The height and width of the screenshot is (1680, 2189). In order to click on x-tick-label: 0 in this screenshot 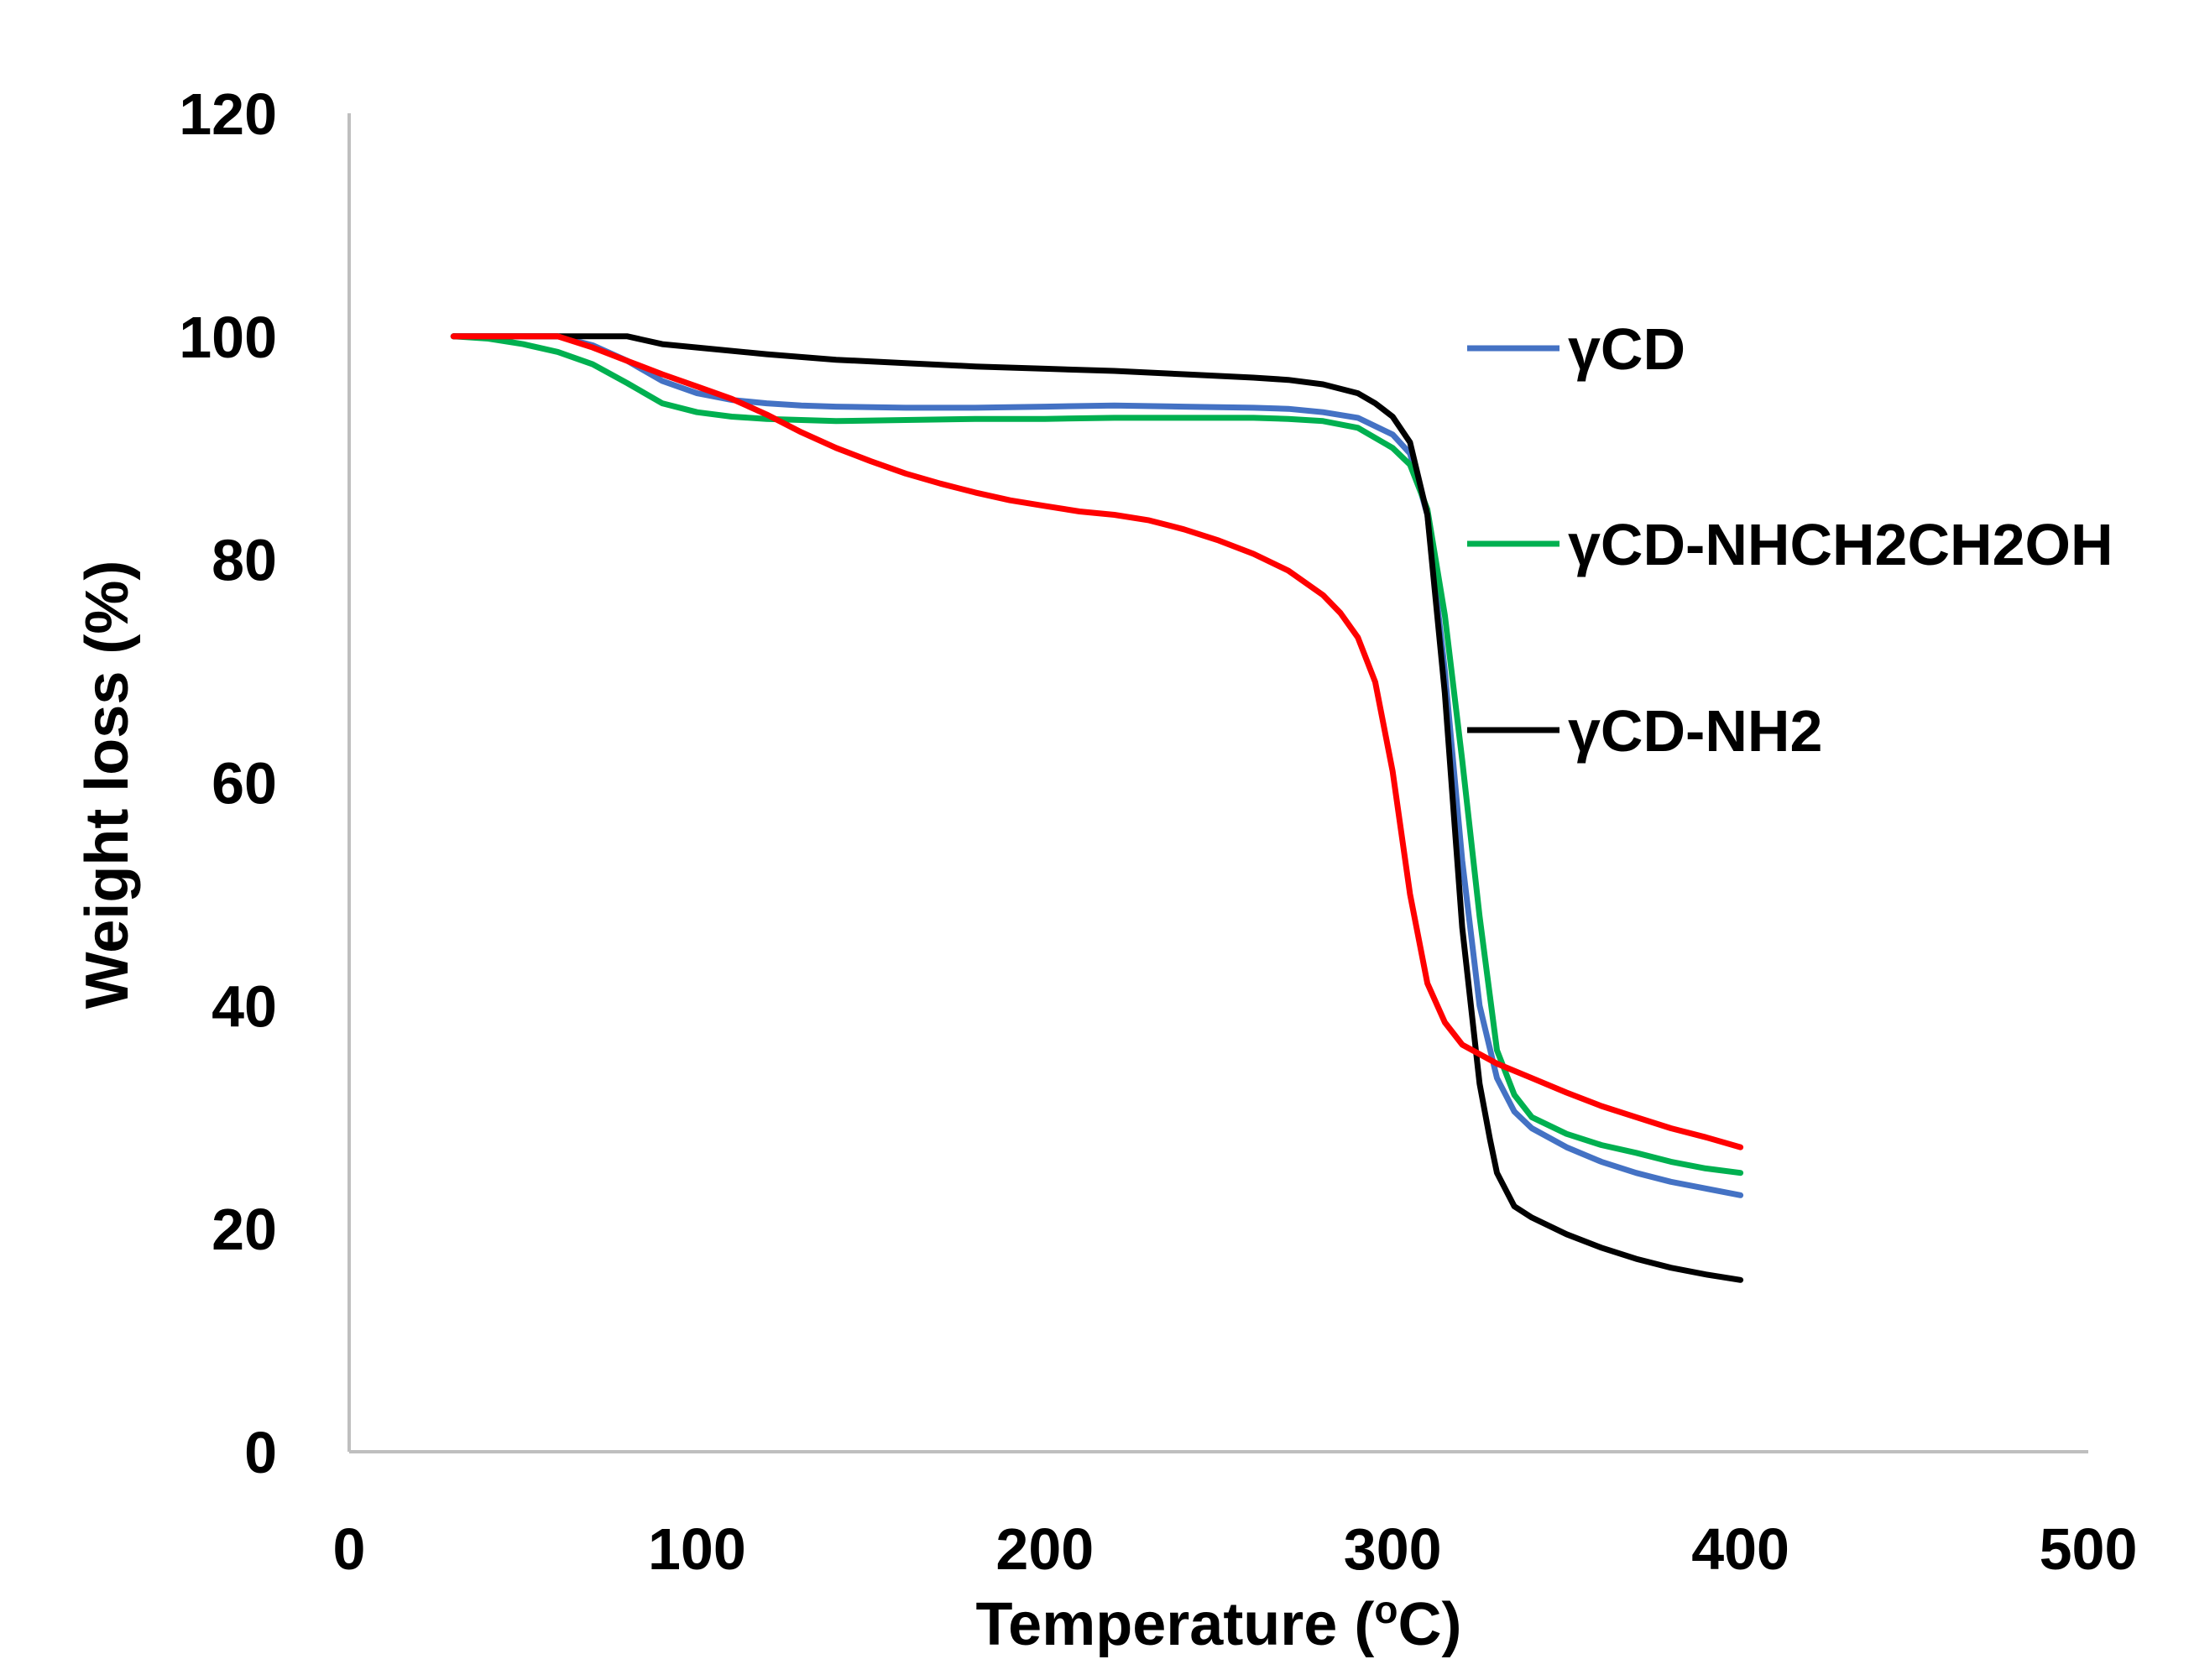, I will do `click(349, 1549)`.